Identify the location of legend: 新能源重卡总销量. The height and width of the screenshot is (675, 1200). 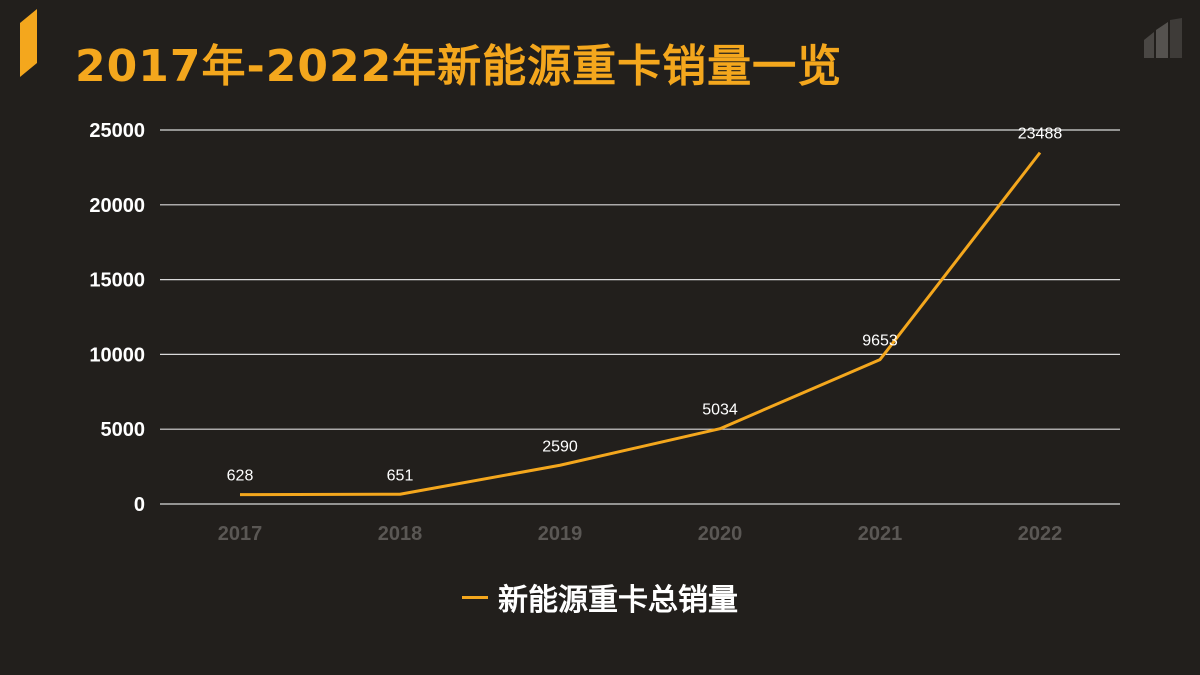
(600, 597).